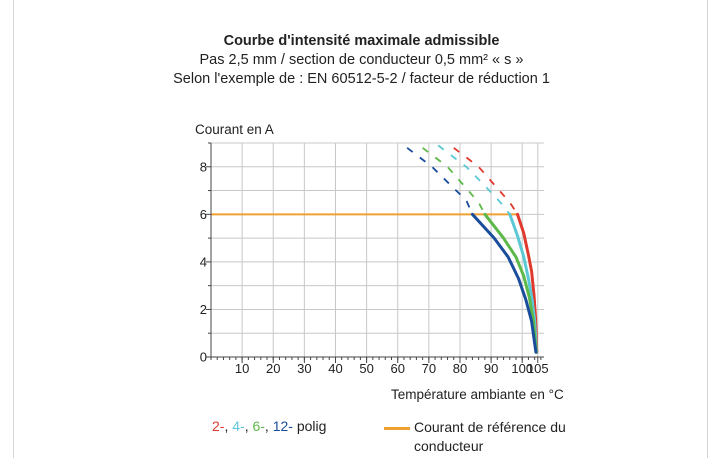  What do you see at coordinates (218, 426) in the screenshot?
I see `legend-entry-2: 2-` at bounding box center [218, 426].